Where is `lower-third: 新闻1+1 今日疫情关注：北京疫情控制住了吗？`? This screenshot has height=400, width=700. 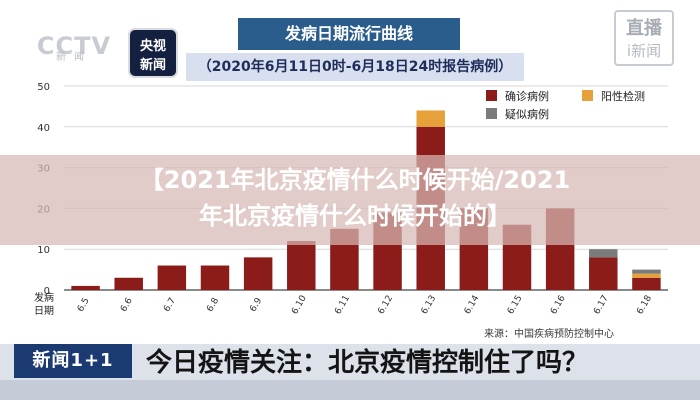 lower-third: 新闻1+1 今日疫情关注：北京疫情控制住了吗？ is located at coordinates (350, 372).